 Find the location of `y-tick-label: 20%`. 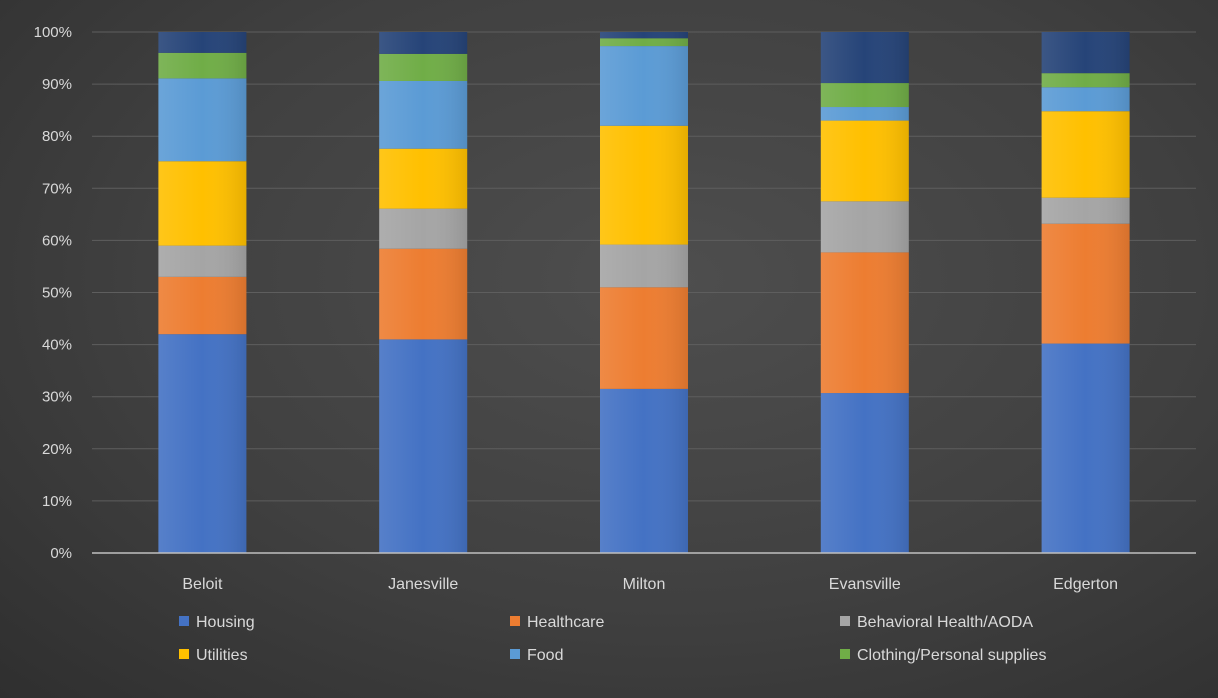

y-tick-label: 20% is located at coordinates (57, 449).